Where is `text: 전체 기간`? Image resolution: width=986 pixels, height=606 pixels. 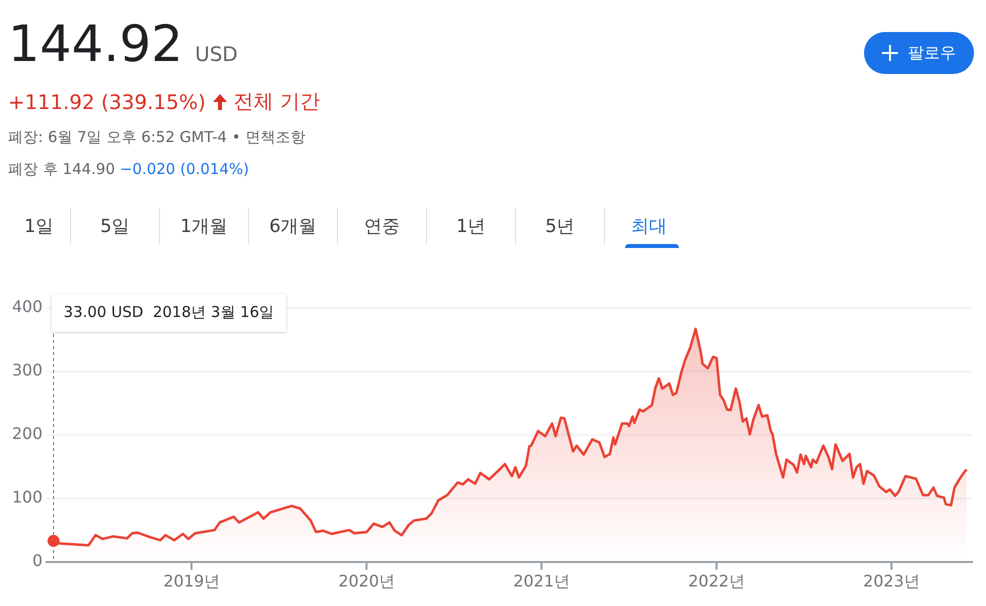 text: 전체 기간 is located at coordinates (277, 101).